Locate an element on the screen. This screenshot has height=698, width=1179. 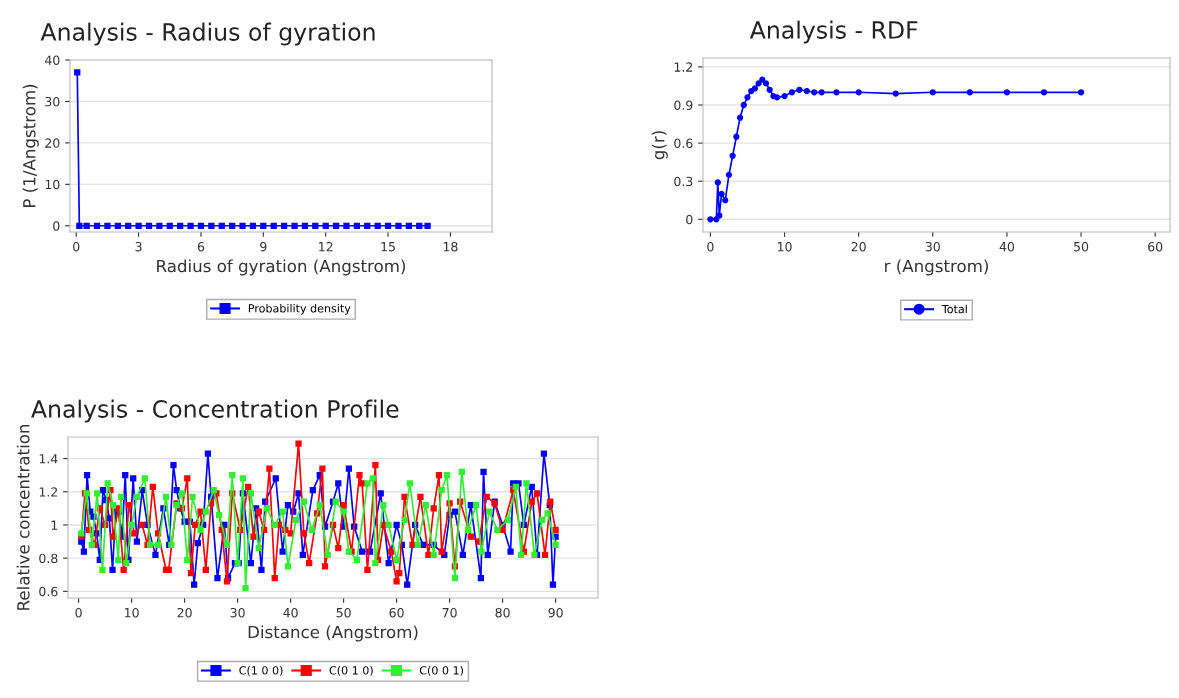
chart-title: Analysis - Concentration Profile is located at coordinates (215, 411).